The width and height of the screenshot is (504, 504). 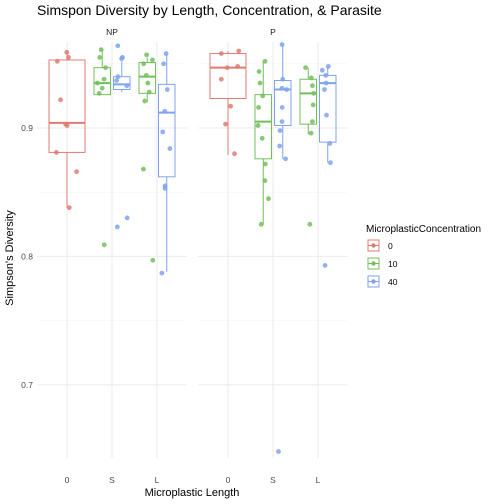 I want to click on strip-label: P, so click(x=273, y=32).